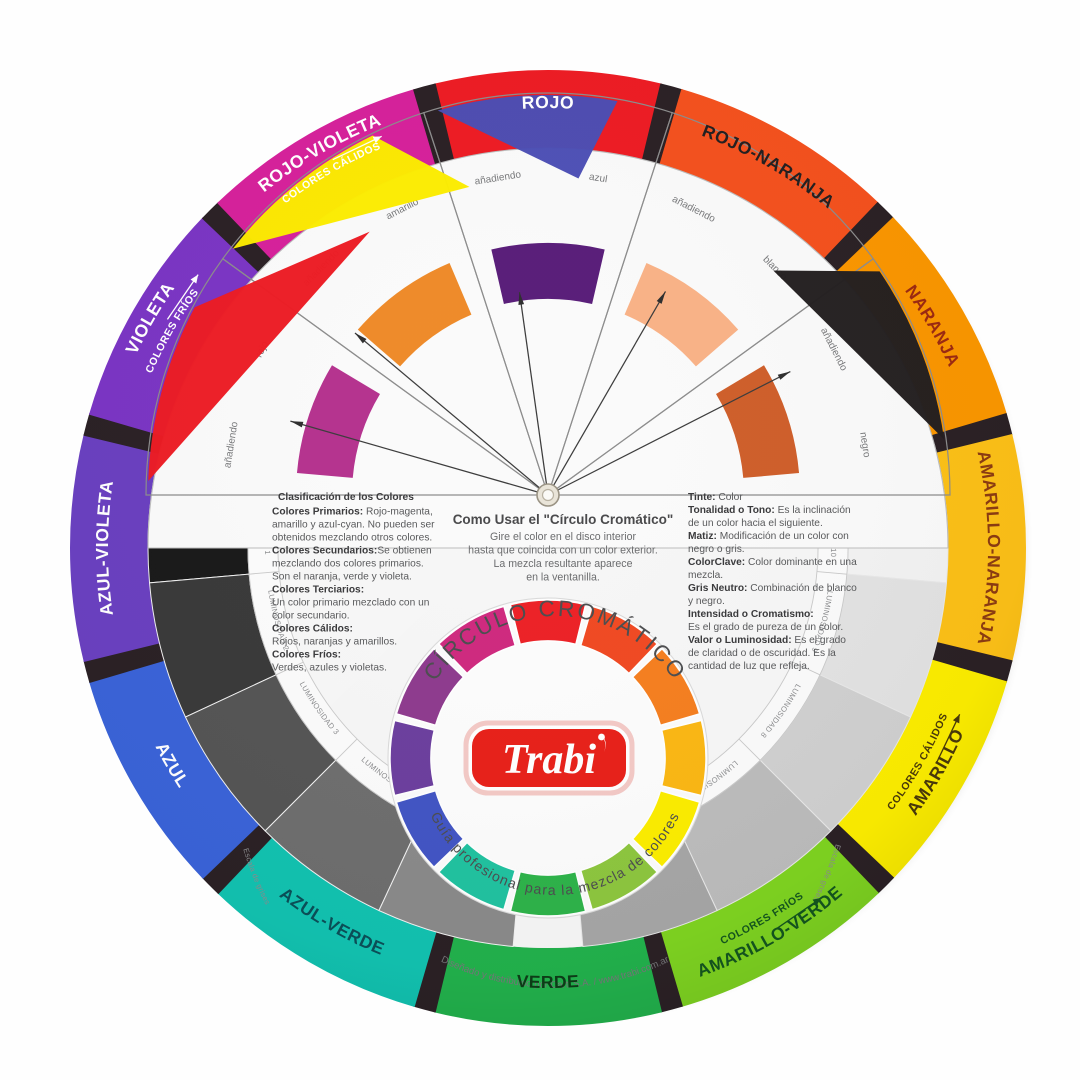  What do you see at coordinates (755, 523) in the screenshot?
I see `panel-entry-1-line: de un color hacia el siguiente.` at bounding box center [755, 523].